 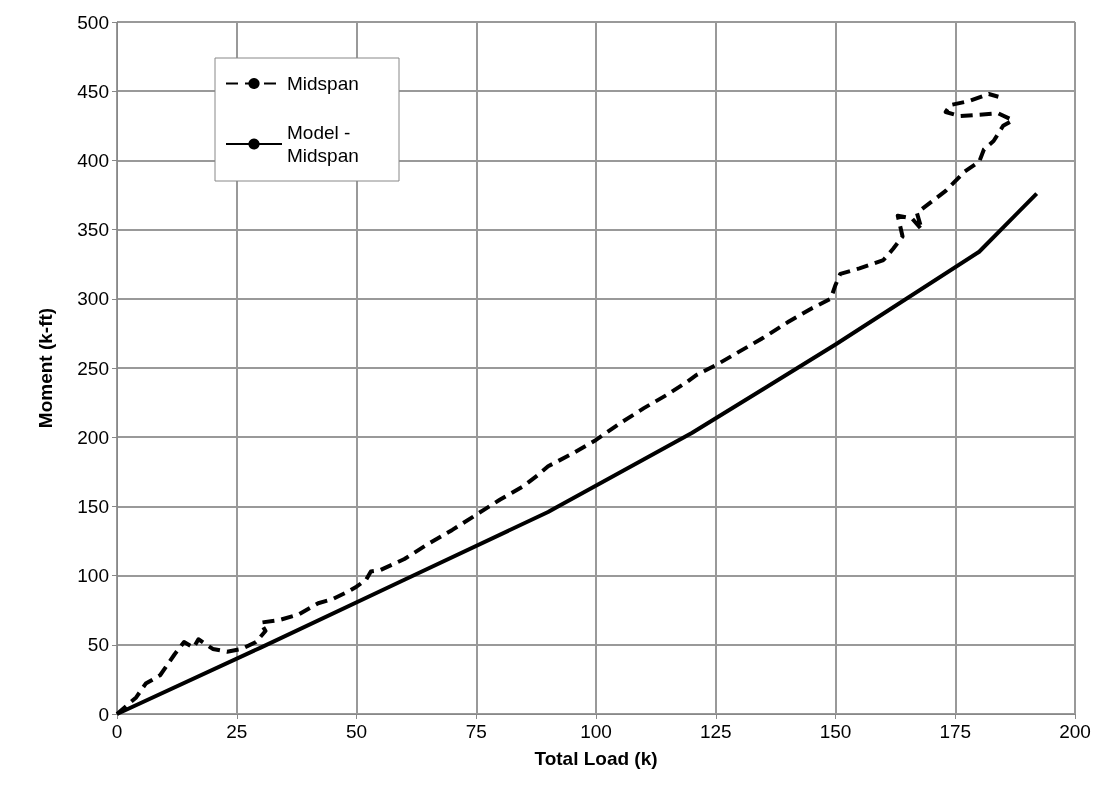 What do you see at coordinates (323, 144) in the screenshot?
I see `legend-label: Model - Midspan` at bounding box center [323, 144].